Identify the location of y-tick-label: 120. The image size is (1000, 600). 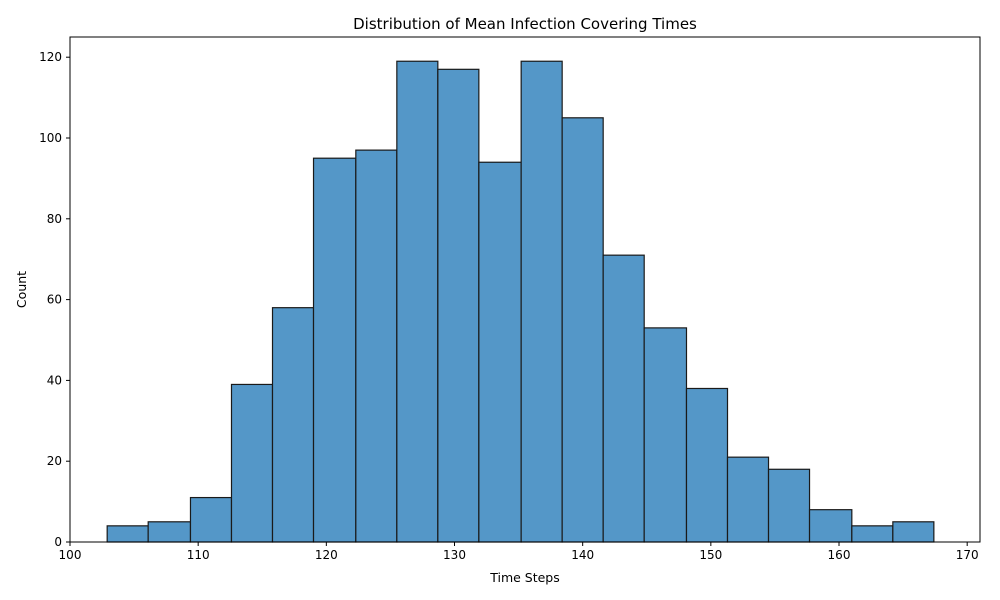
(50, 57).